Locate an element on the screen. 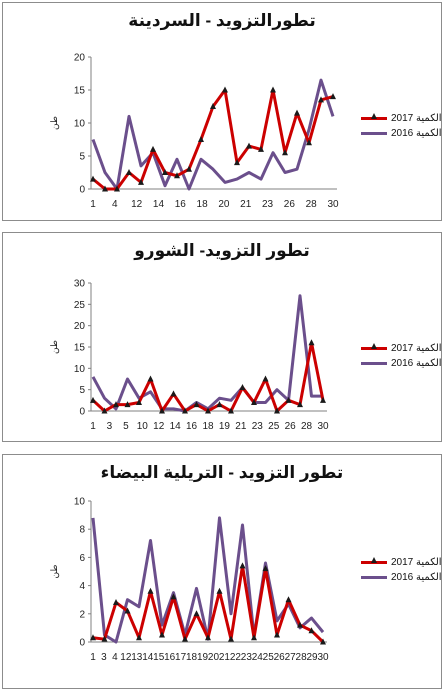 The height and width of the screenshot is (691, 448). x-tick-label: 5 is located at coordinates (126, 426).